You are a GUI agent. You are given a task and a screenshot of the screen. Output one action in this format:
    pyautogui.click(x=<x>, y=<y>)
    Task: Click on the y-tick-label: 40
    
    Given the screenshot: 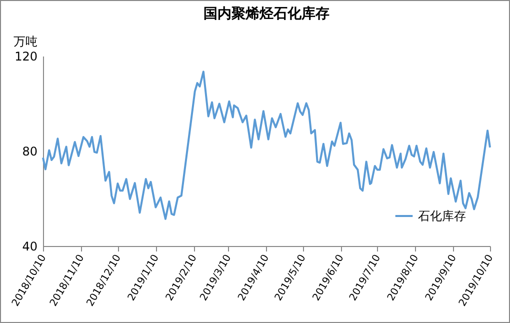 What is the action you would take?
    pyautogui.click(x=30, y=247)
    